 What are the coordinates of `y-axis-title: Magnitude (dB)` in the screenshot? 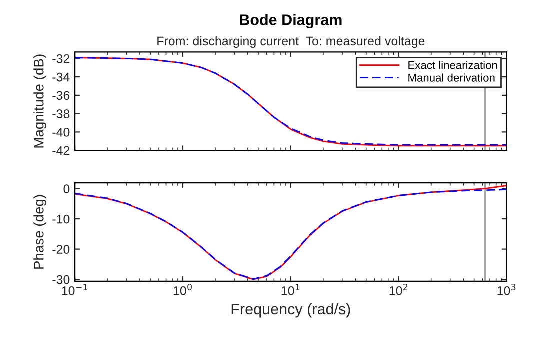 It's located at (40, 101).